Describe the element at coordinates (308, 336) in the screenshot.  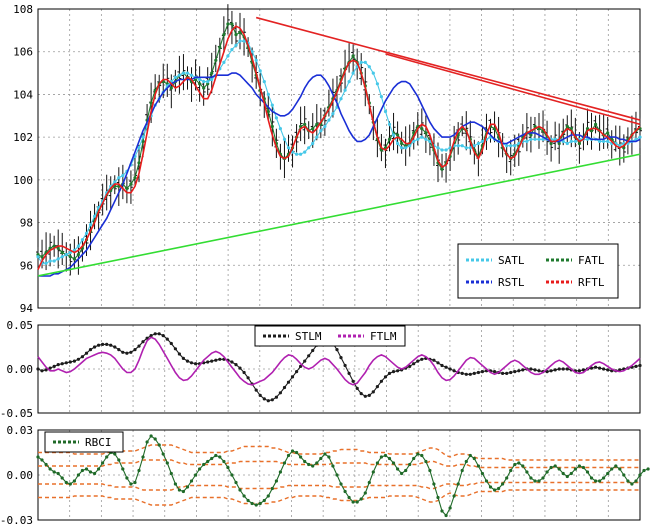
I see `stlm-legend-label: STLM` at that location.